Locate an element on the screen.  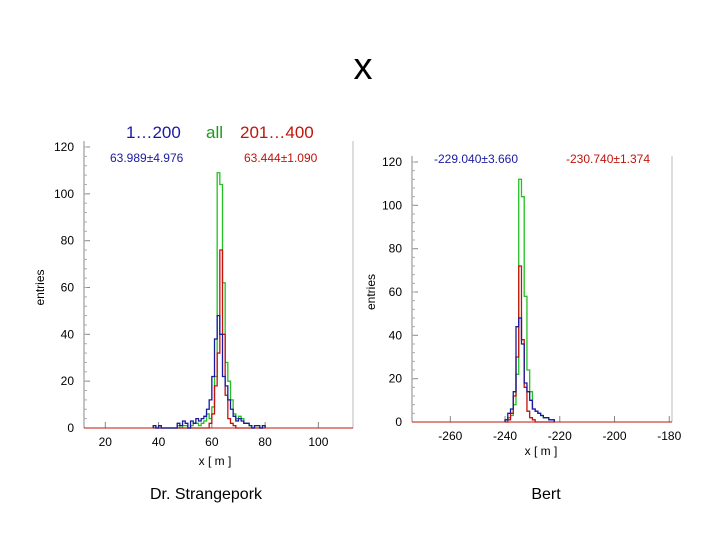
x-tick-label: 40 is located at coordinates (159, 442).